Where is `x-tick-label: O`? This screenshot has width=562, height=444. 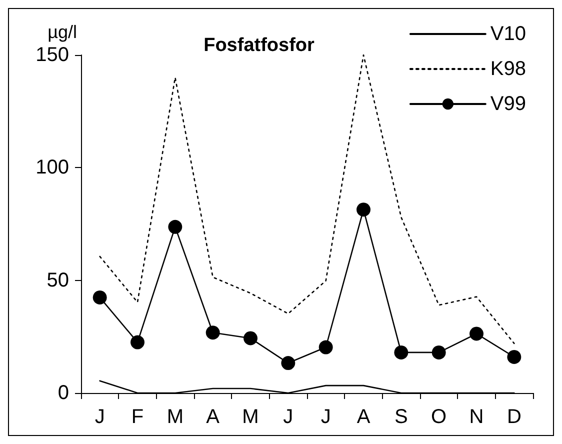
x-tick-label: O is located at coordinates (439, 417).